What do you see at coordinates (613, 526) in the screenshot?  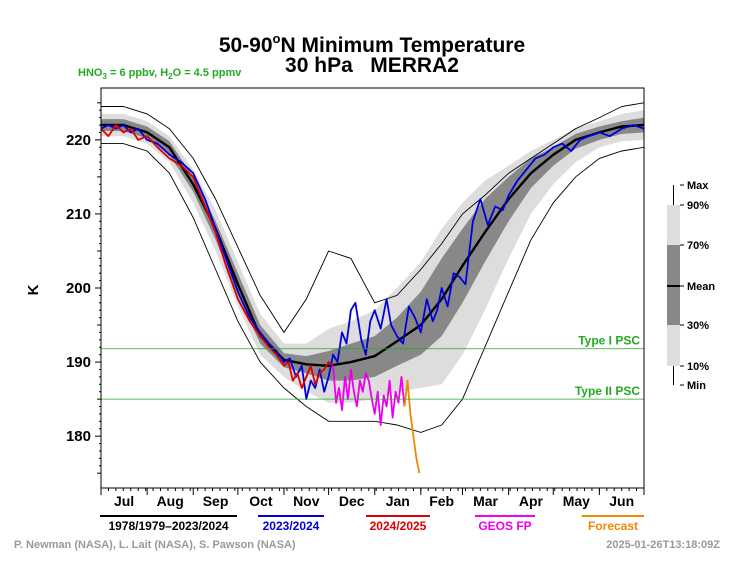 I see `legend-label: Forecast` at bounding box center [613, 526].